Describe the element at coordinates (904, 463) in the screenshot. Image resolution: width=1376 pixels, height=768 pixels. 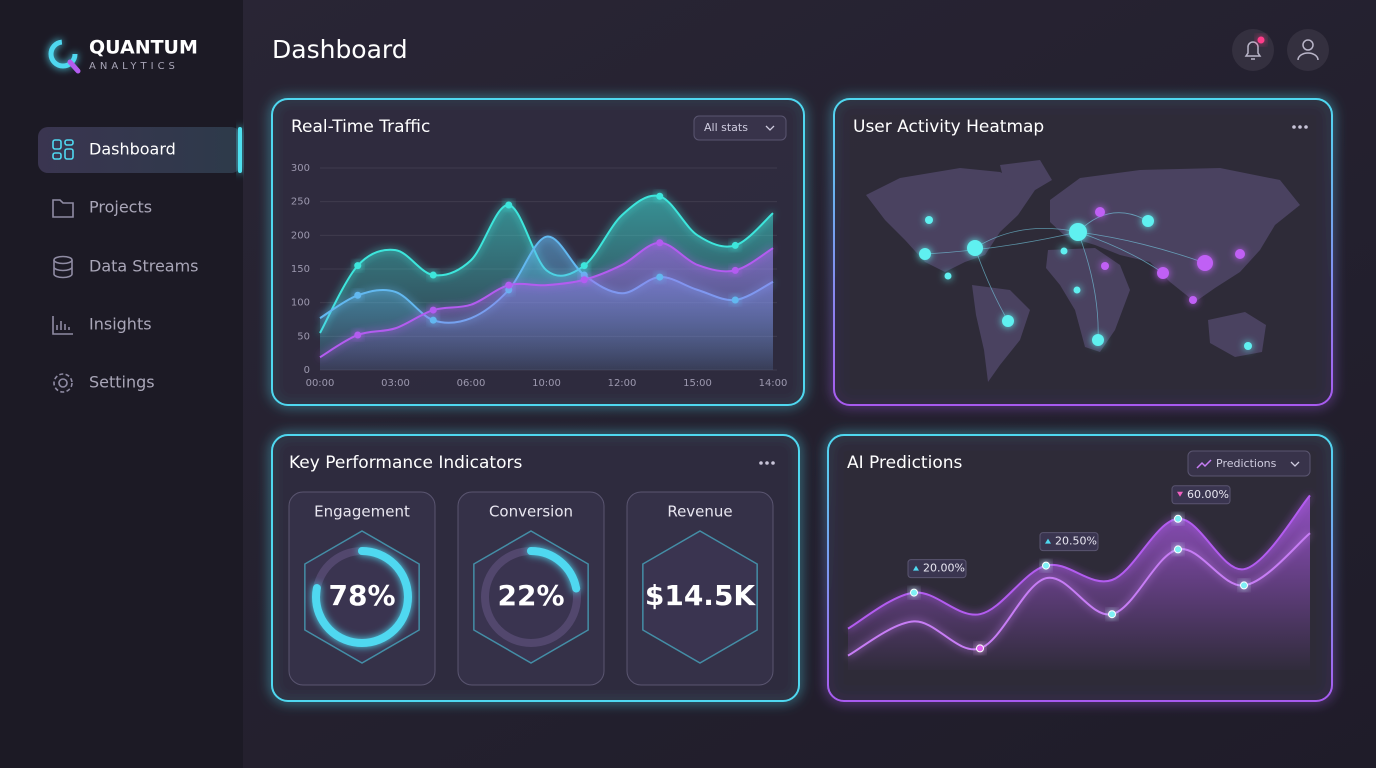
I see `predictions-title: AI Predictions` at that location.